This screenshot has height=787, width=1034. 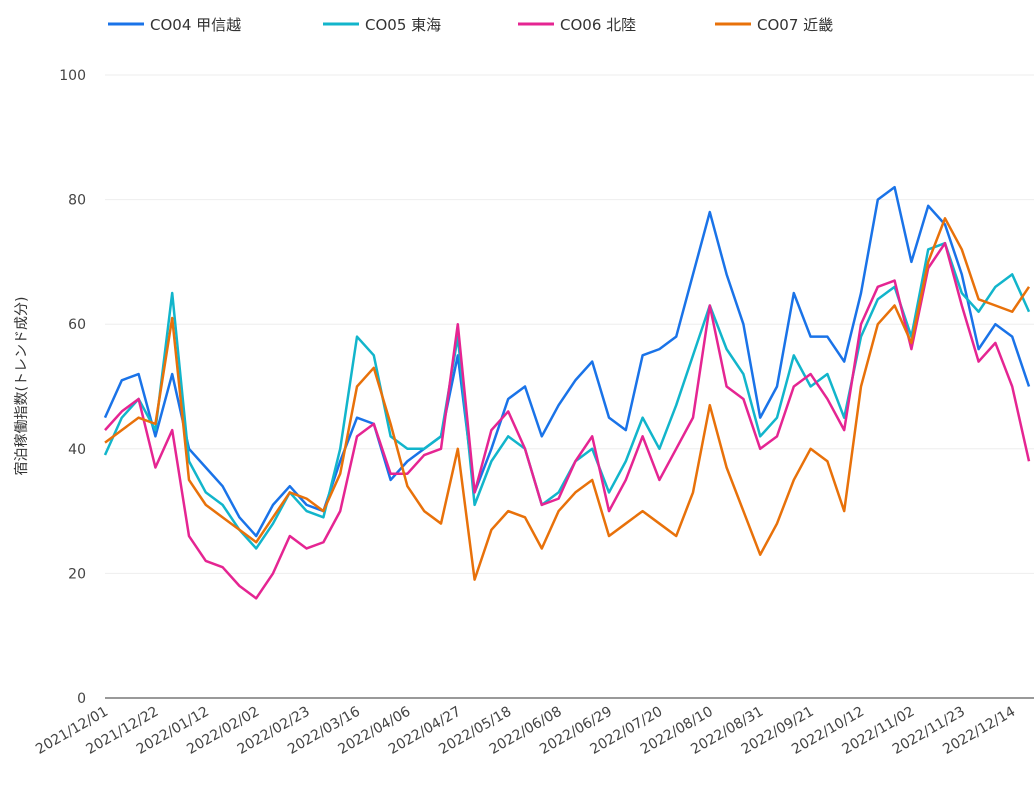 What do you see at coordinates (795, 25) in the screenshot?
I see `legend-label: CO07 近畿` at bounding box center [795, 25].